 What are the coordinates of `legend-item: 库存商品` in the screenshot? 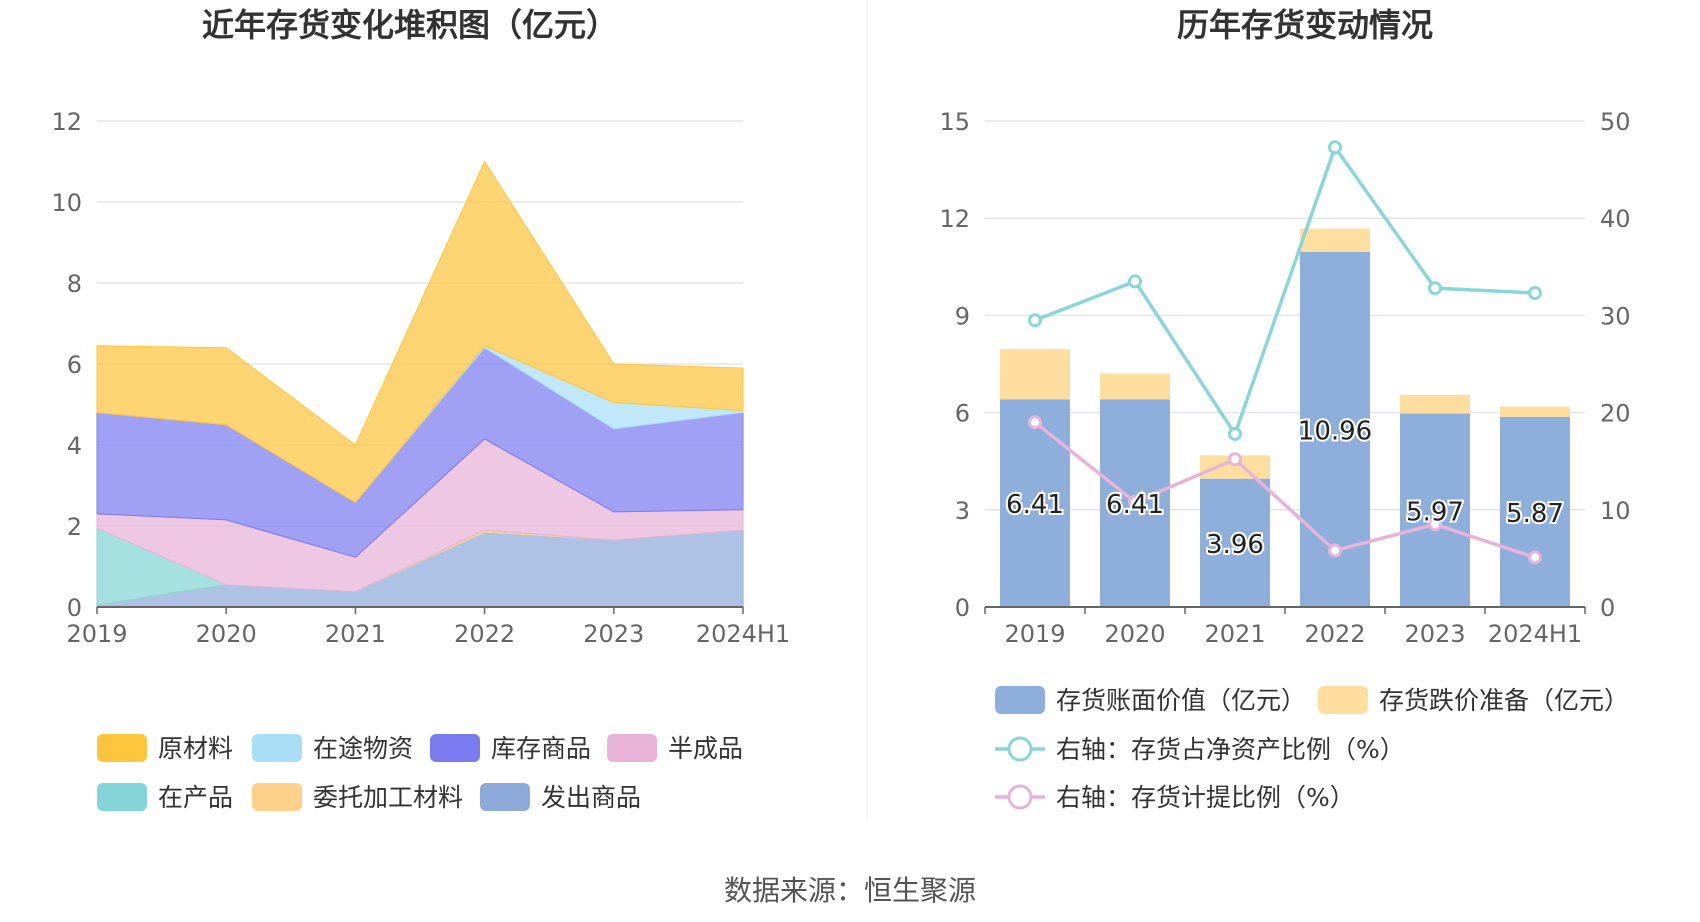 It's located at (541, 748).